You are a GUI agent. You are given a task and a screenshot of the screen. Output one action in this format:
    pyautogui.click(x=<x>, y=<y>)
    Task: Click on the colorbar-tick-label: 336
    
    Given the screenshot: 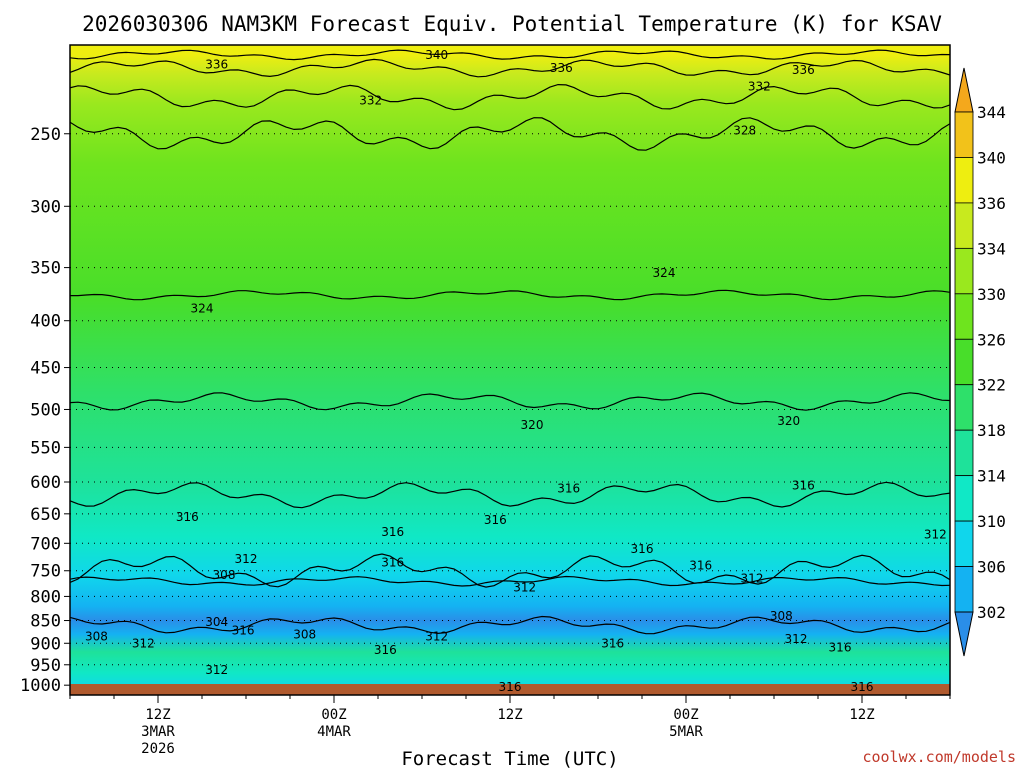 What is the action you would take?
    pyautogui.click(x=991, y=203)
    